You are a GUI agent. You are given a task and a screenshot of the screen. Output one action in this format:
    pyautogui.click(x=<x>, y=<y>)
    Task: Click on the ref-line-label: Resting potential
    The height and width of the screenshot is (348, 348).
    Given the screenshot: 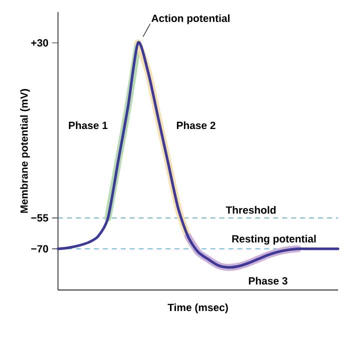 What is the action you would take?
    pyautogui.click(x=274, y=239)
    